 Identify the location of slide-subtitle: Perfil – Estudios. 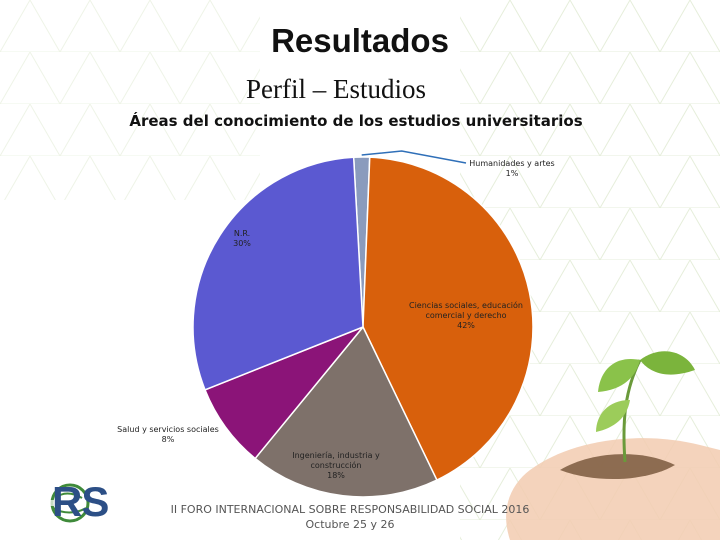
(336, 89).